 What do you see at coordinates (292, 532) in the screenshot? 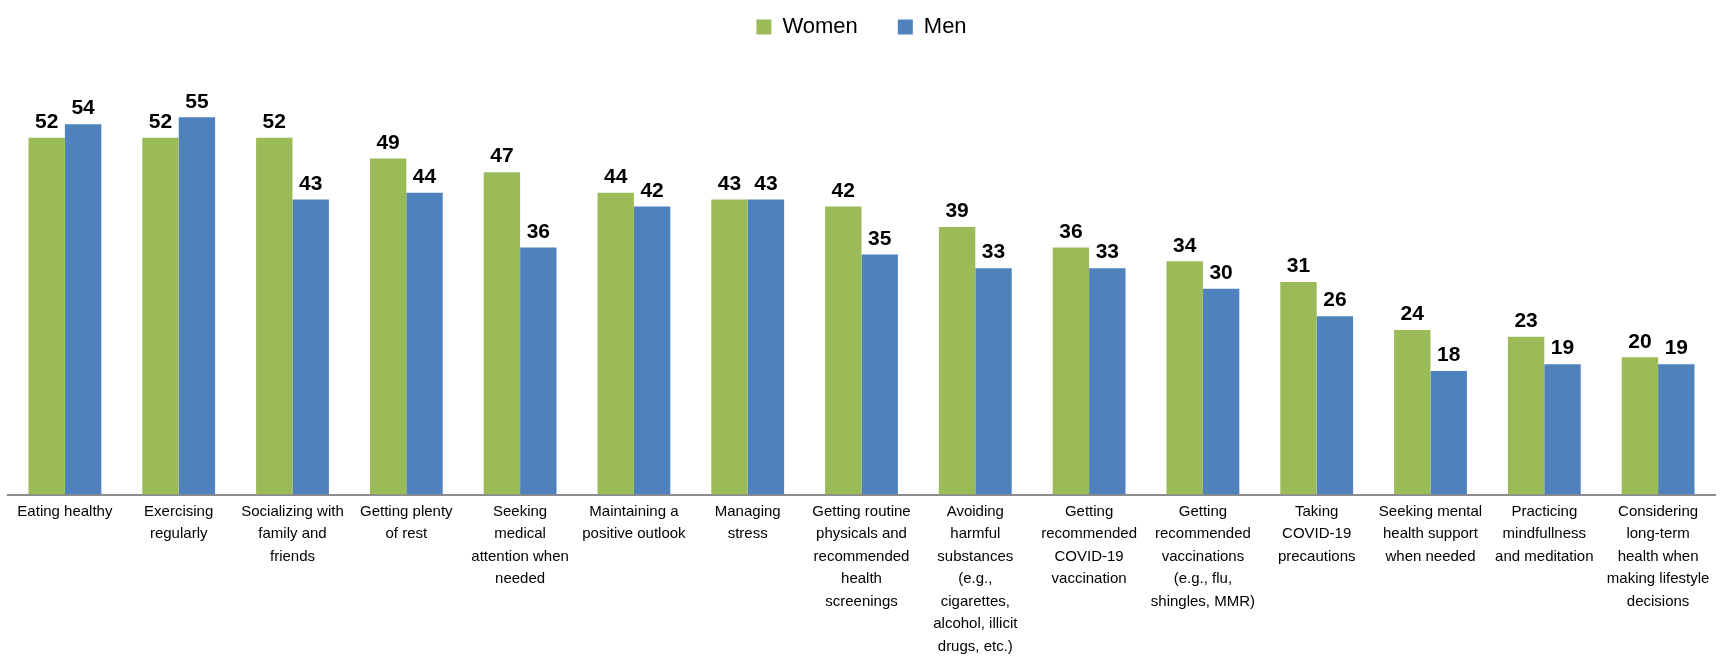
I see `x-tick-label: Socializing with family and friends` at bounding box center [292, 532].